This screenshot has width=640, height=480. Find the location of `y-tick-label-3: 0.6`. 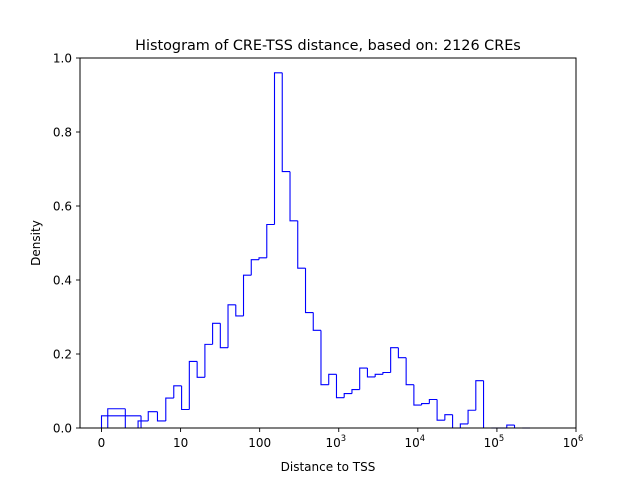

y-tick-label-3: 0.6 is located at coordinates (62, 207).